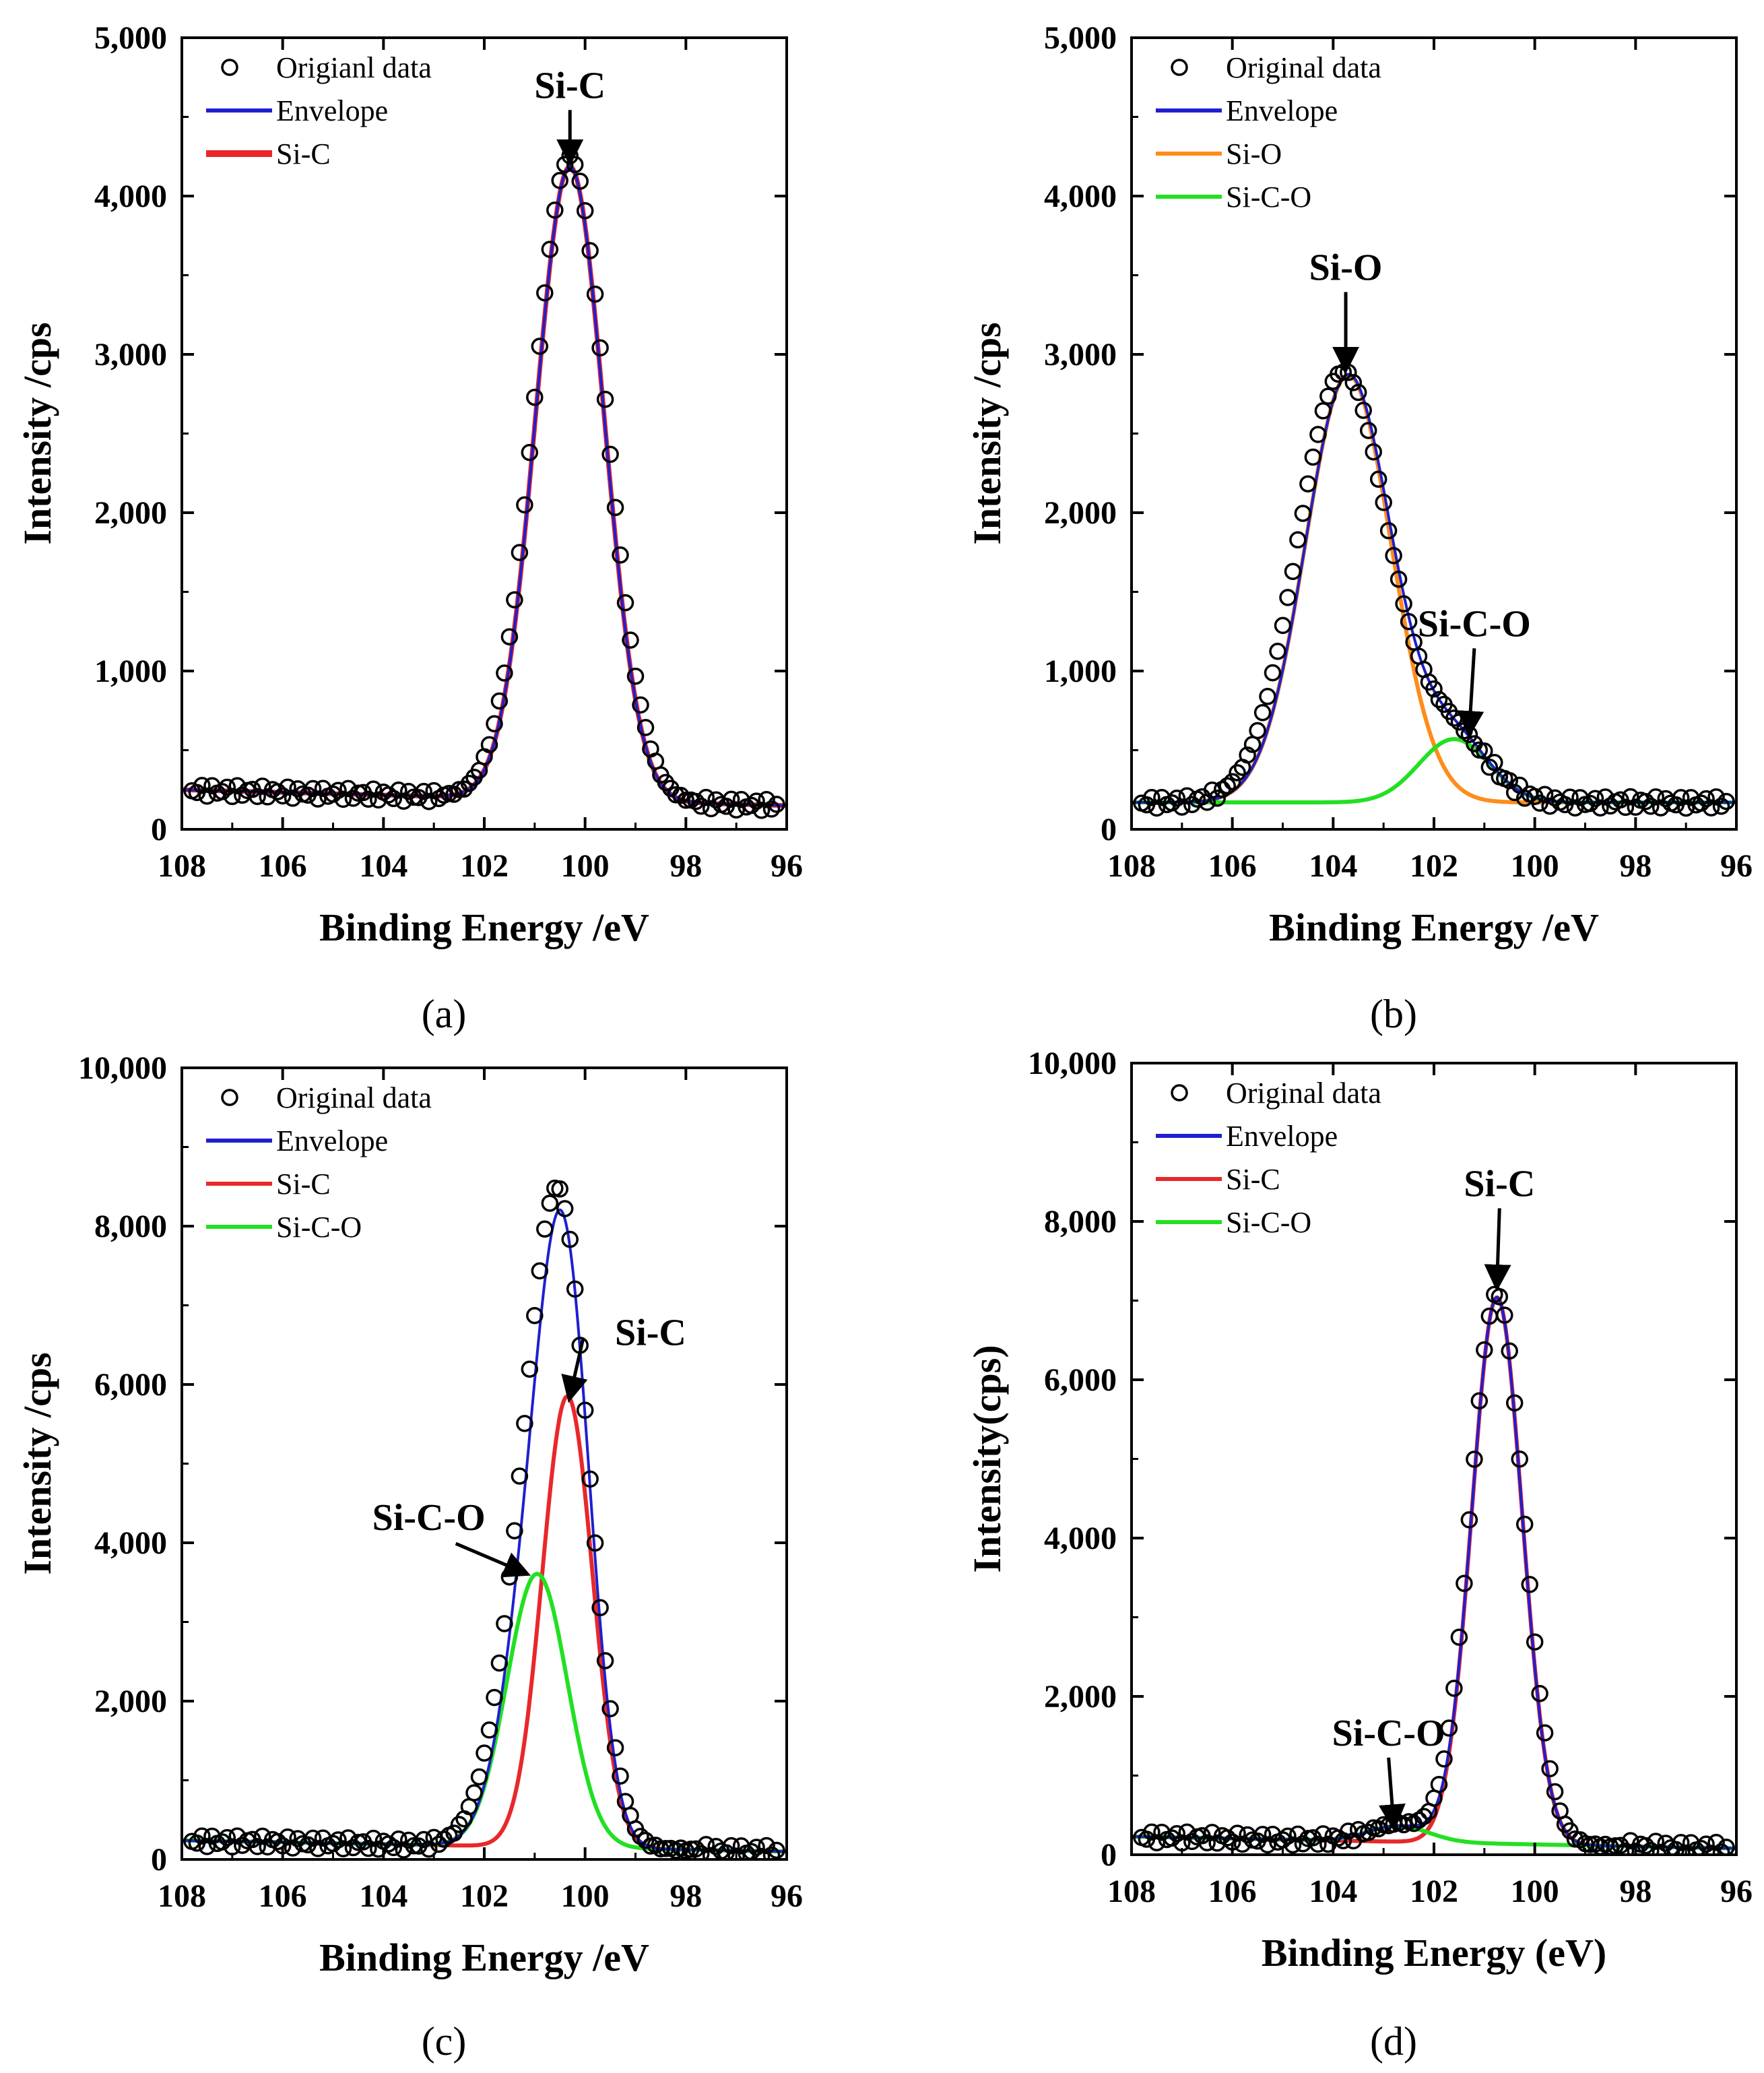 This screenshot has height=2073, width=1764. What do you see at coordinates (1474, 624) in the screenshot?
I see `annotation-label: Si-C-O` at bounding box center [1474, 624].